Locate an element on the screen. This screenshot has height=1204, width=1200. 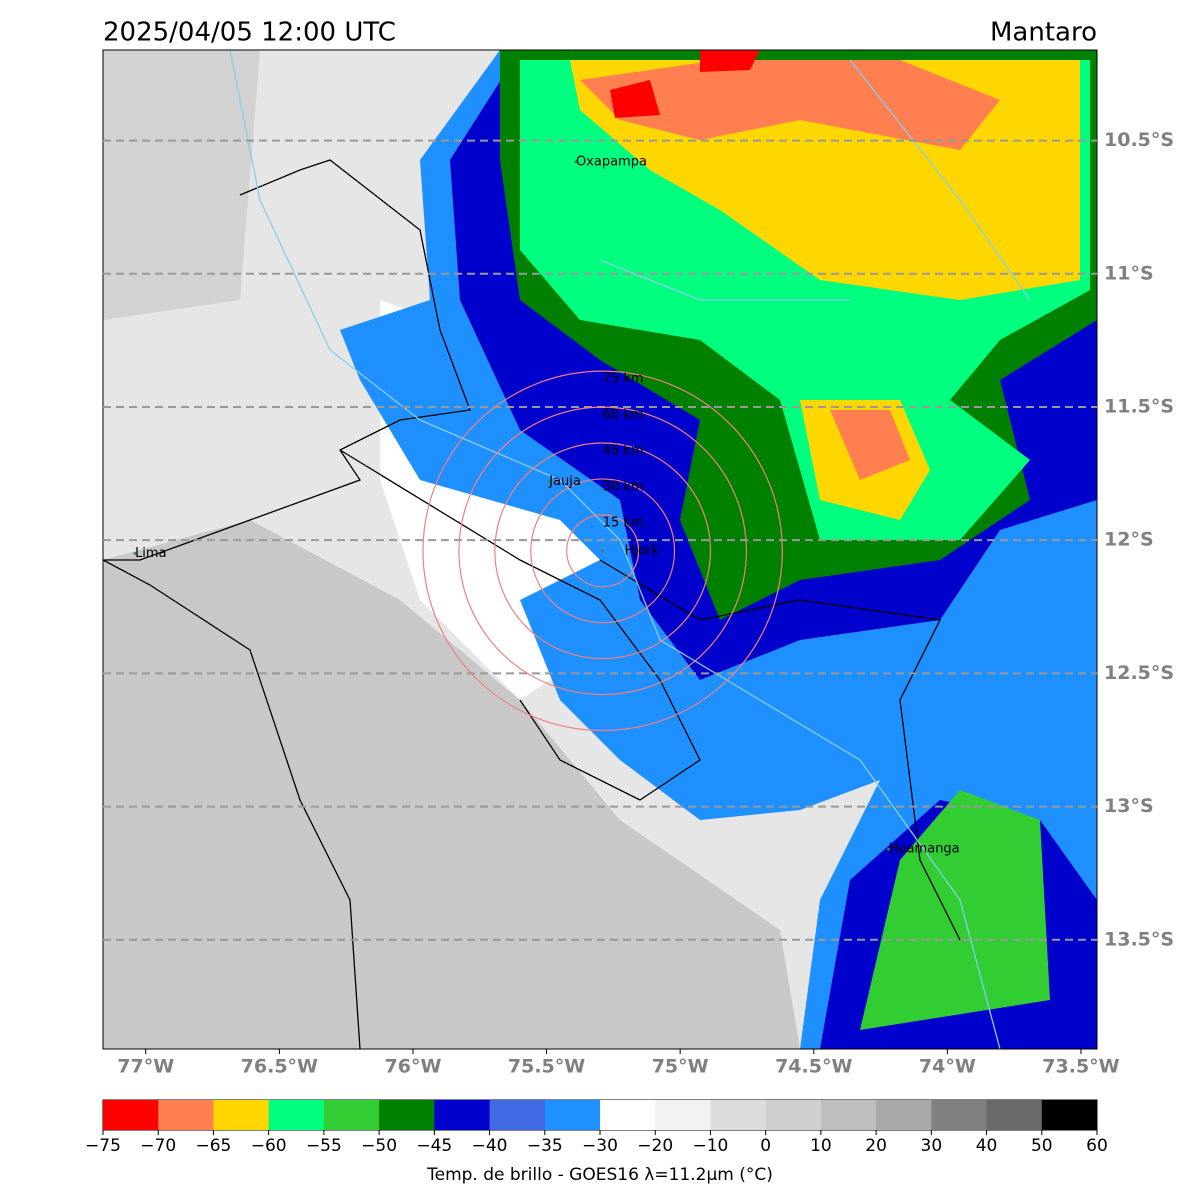
range-ring-label: 45 km is located at coordinates (623, 451).